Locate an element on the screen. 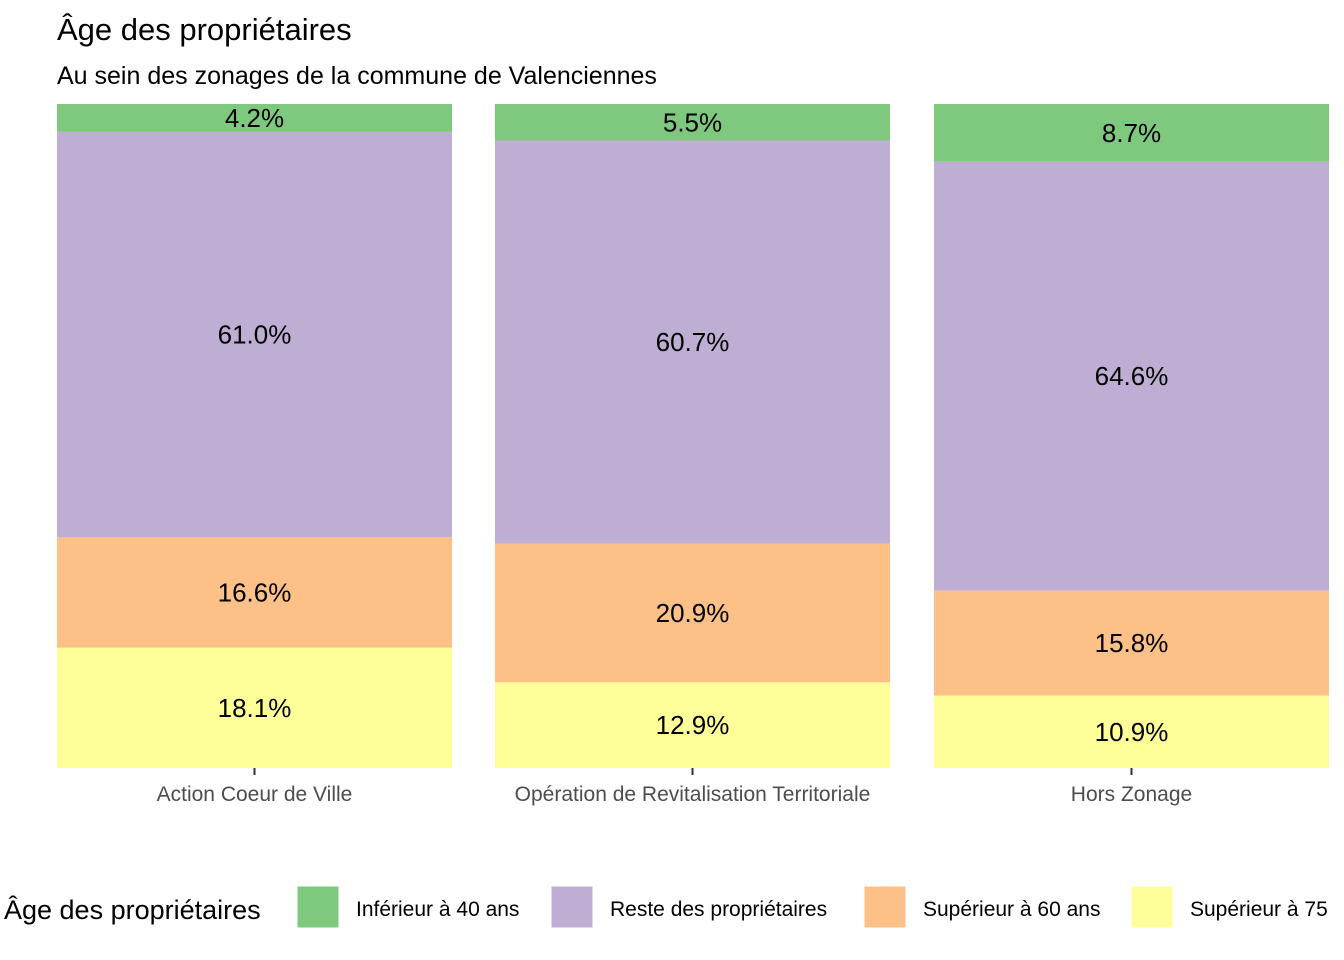 The image size is (1344, 960). bar-label-operation-de-revitalisation-territoriale-reste-des-proprietaires: 60.7% is located at coordinates (693, 342).